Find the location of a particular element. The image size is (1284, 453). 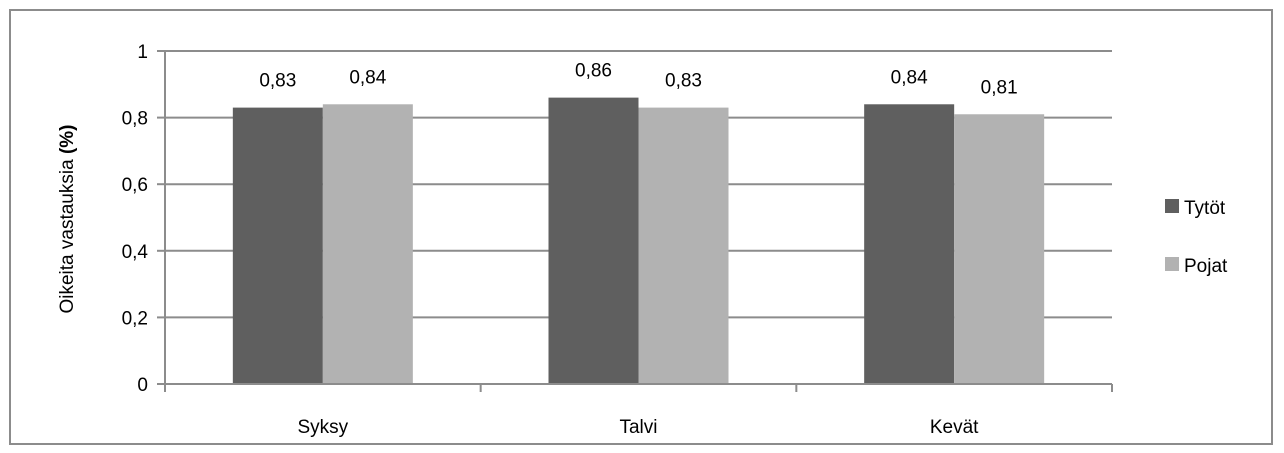

y-axis-label-unit: (%) is located at coordinates (67, 139).